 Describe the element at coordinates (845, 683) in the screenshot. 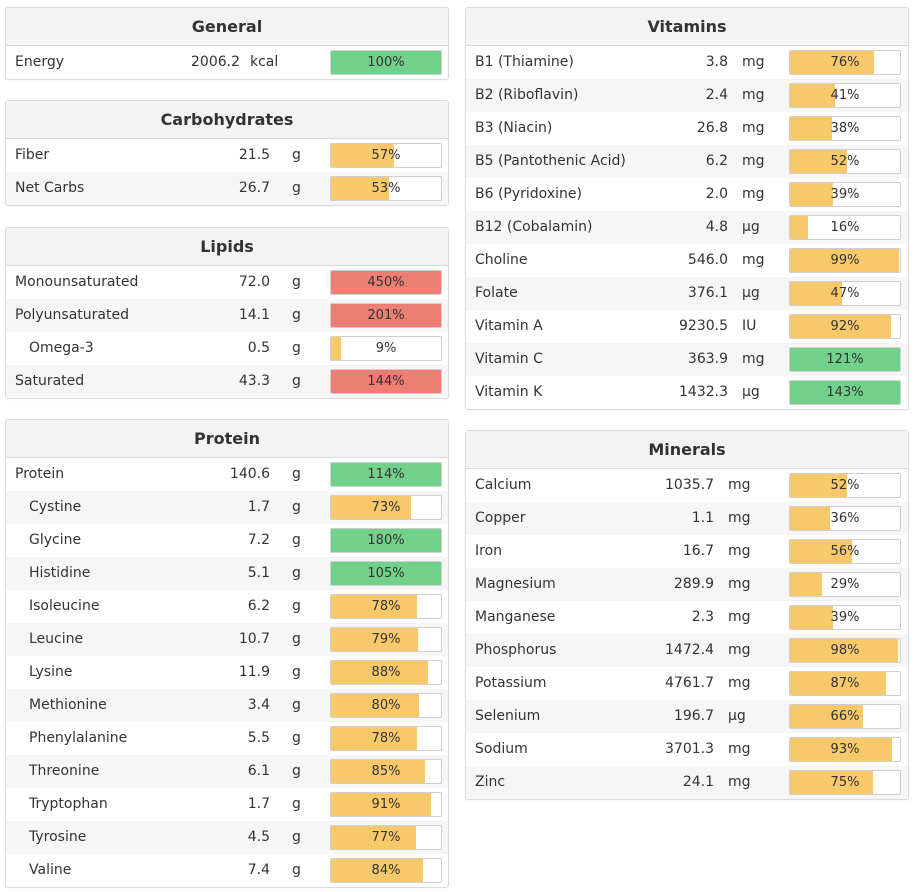

I see `percent-label: 87%` at that location.